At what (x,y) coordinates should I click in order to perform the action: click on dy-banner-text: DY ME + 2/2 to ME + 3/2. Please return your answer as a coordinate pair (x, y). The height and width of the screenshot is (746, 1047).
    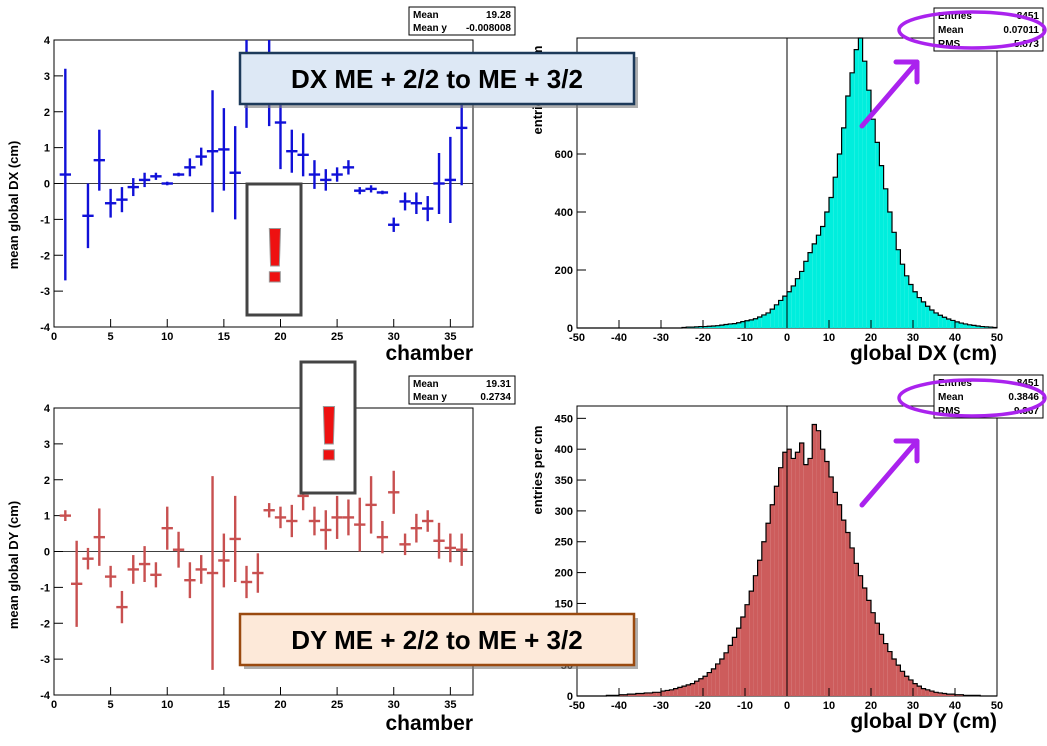
    Looking at the image, I should click on (436, 640).